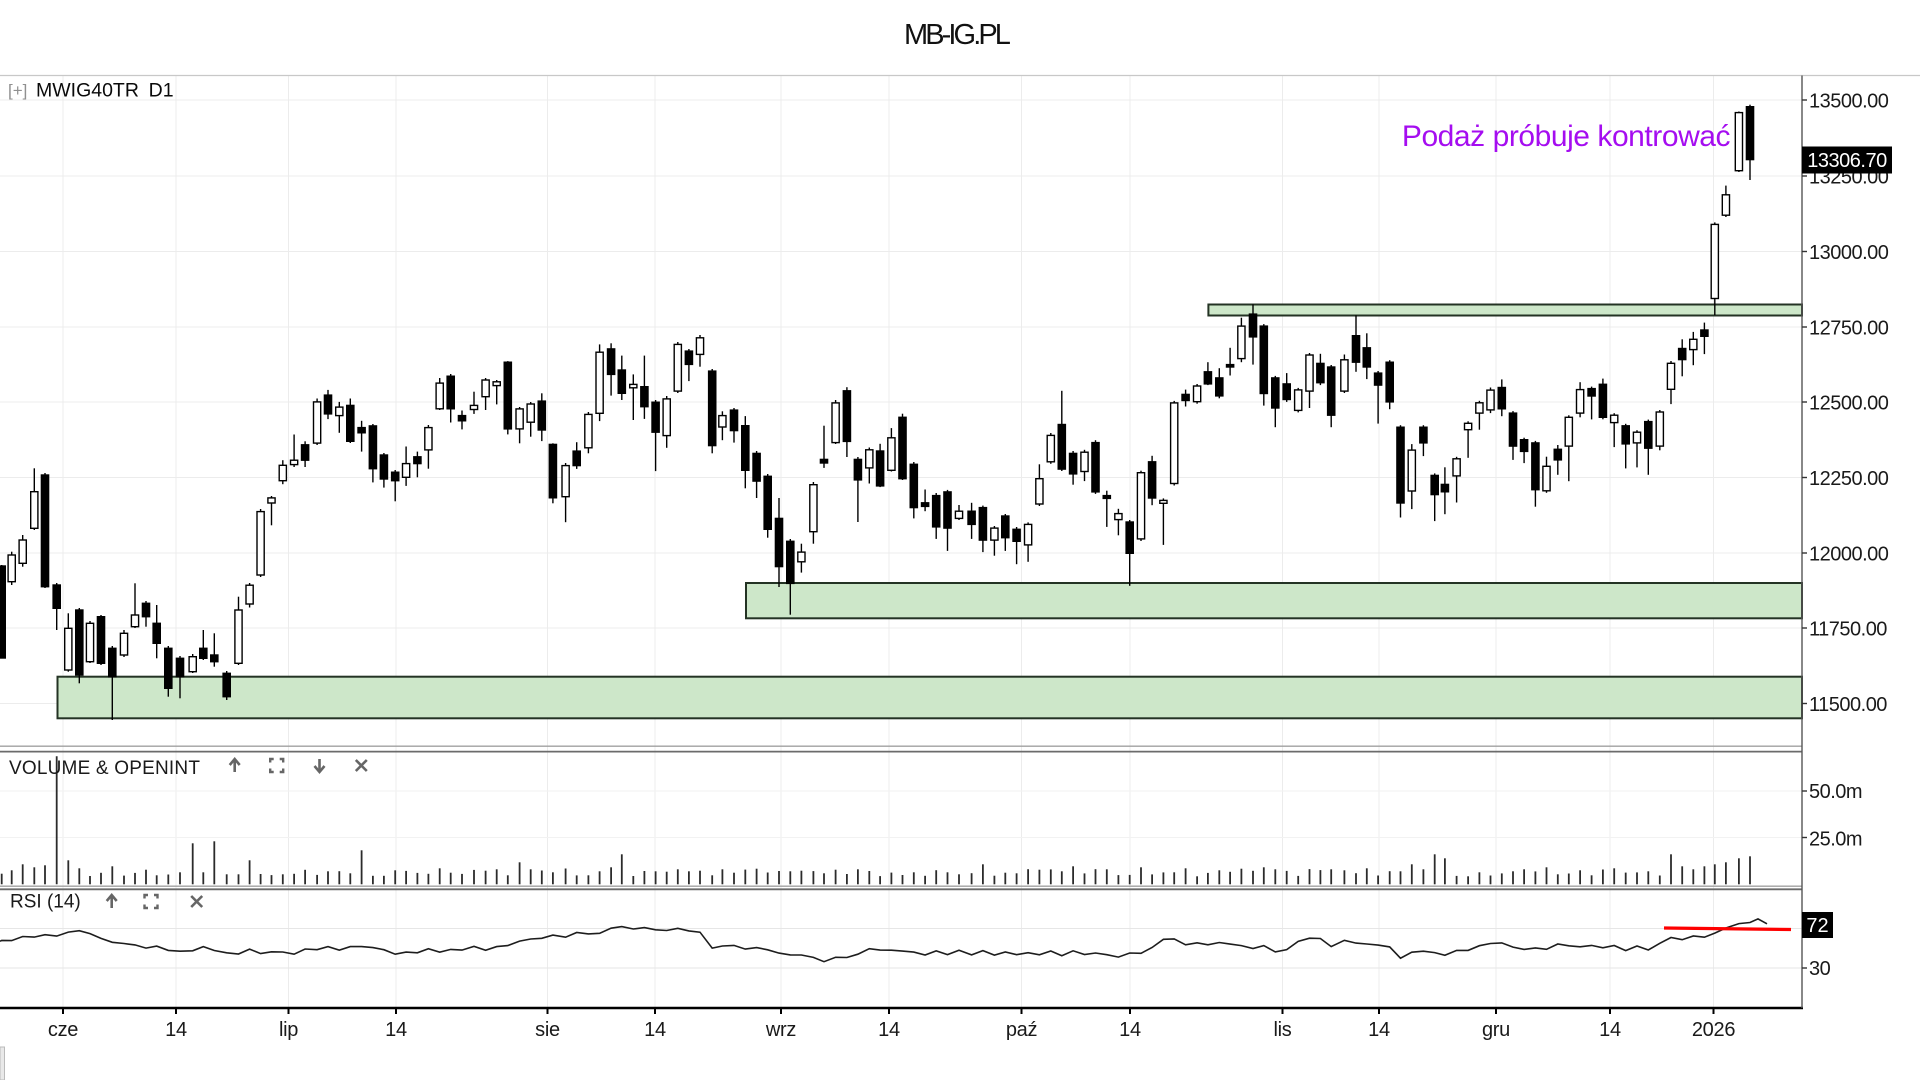  Describe the element at coordinates (1849, 555) in the screenshot. I see `svg-text: 12000.00` at that location.